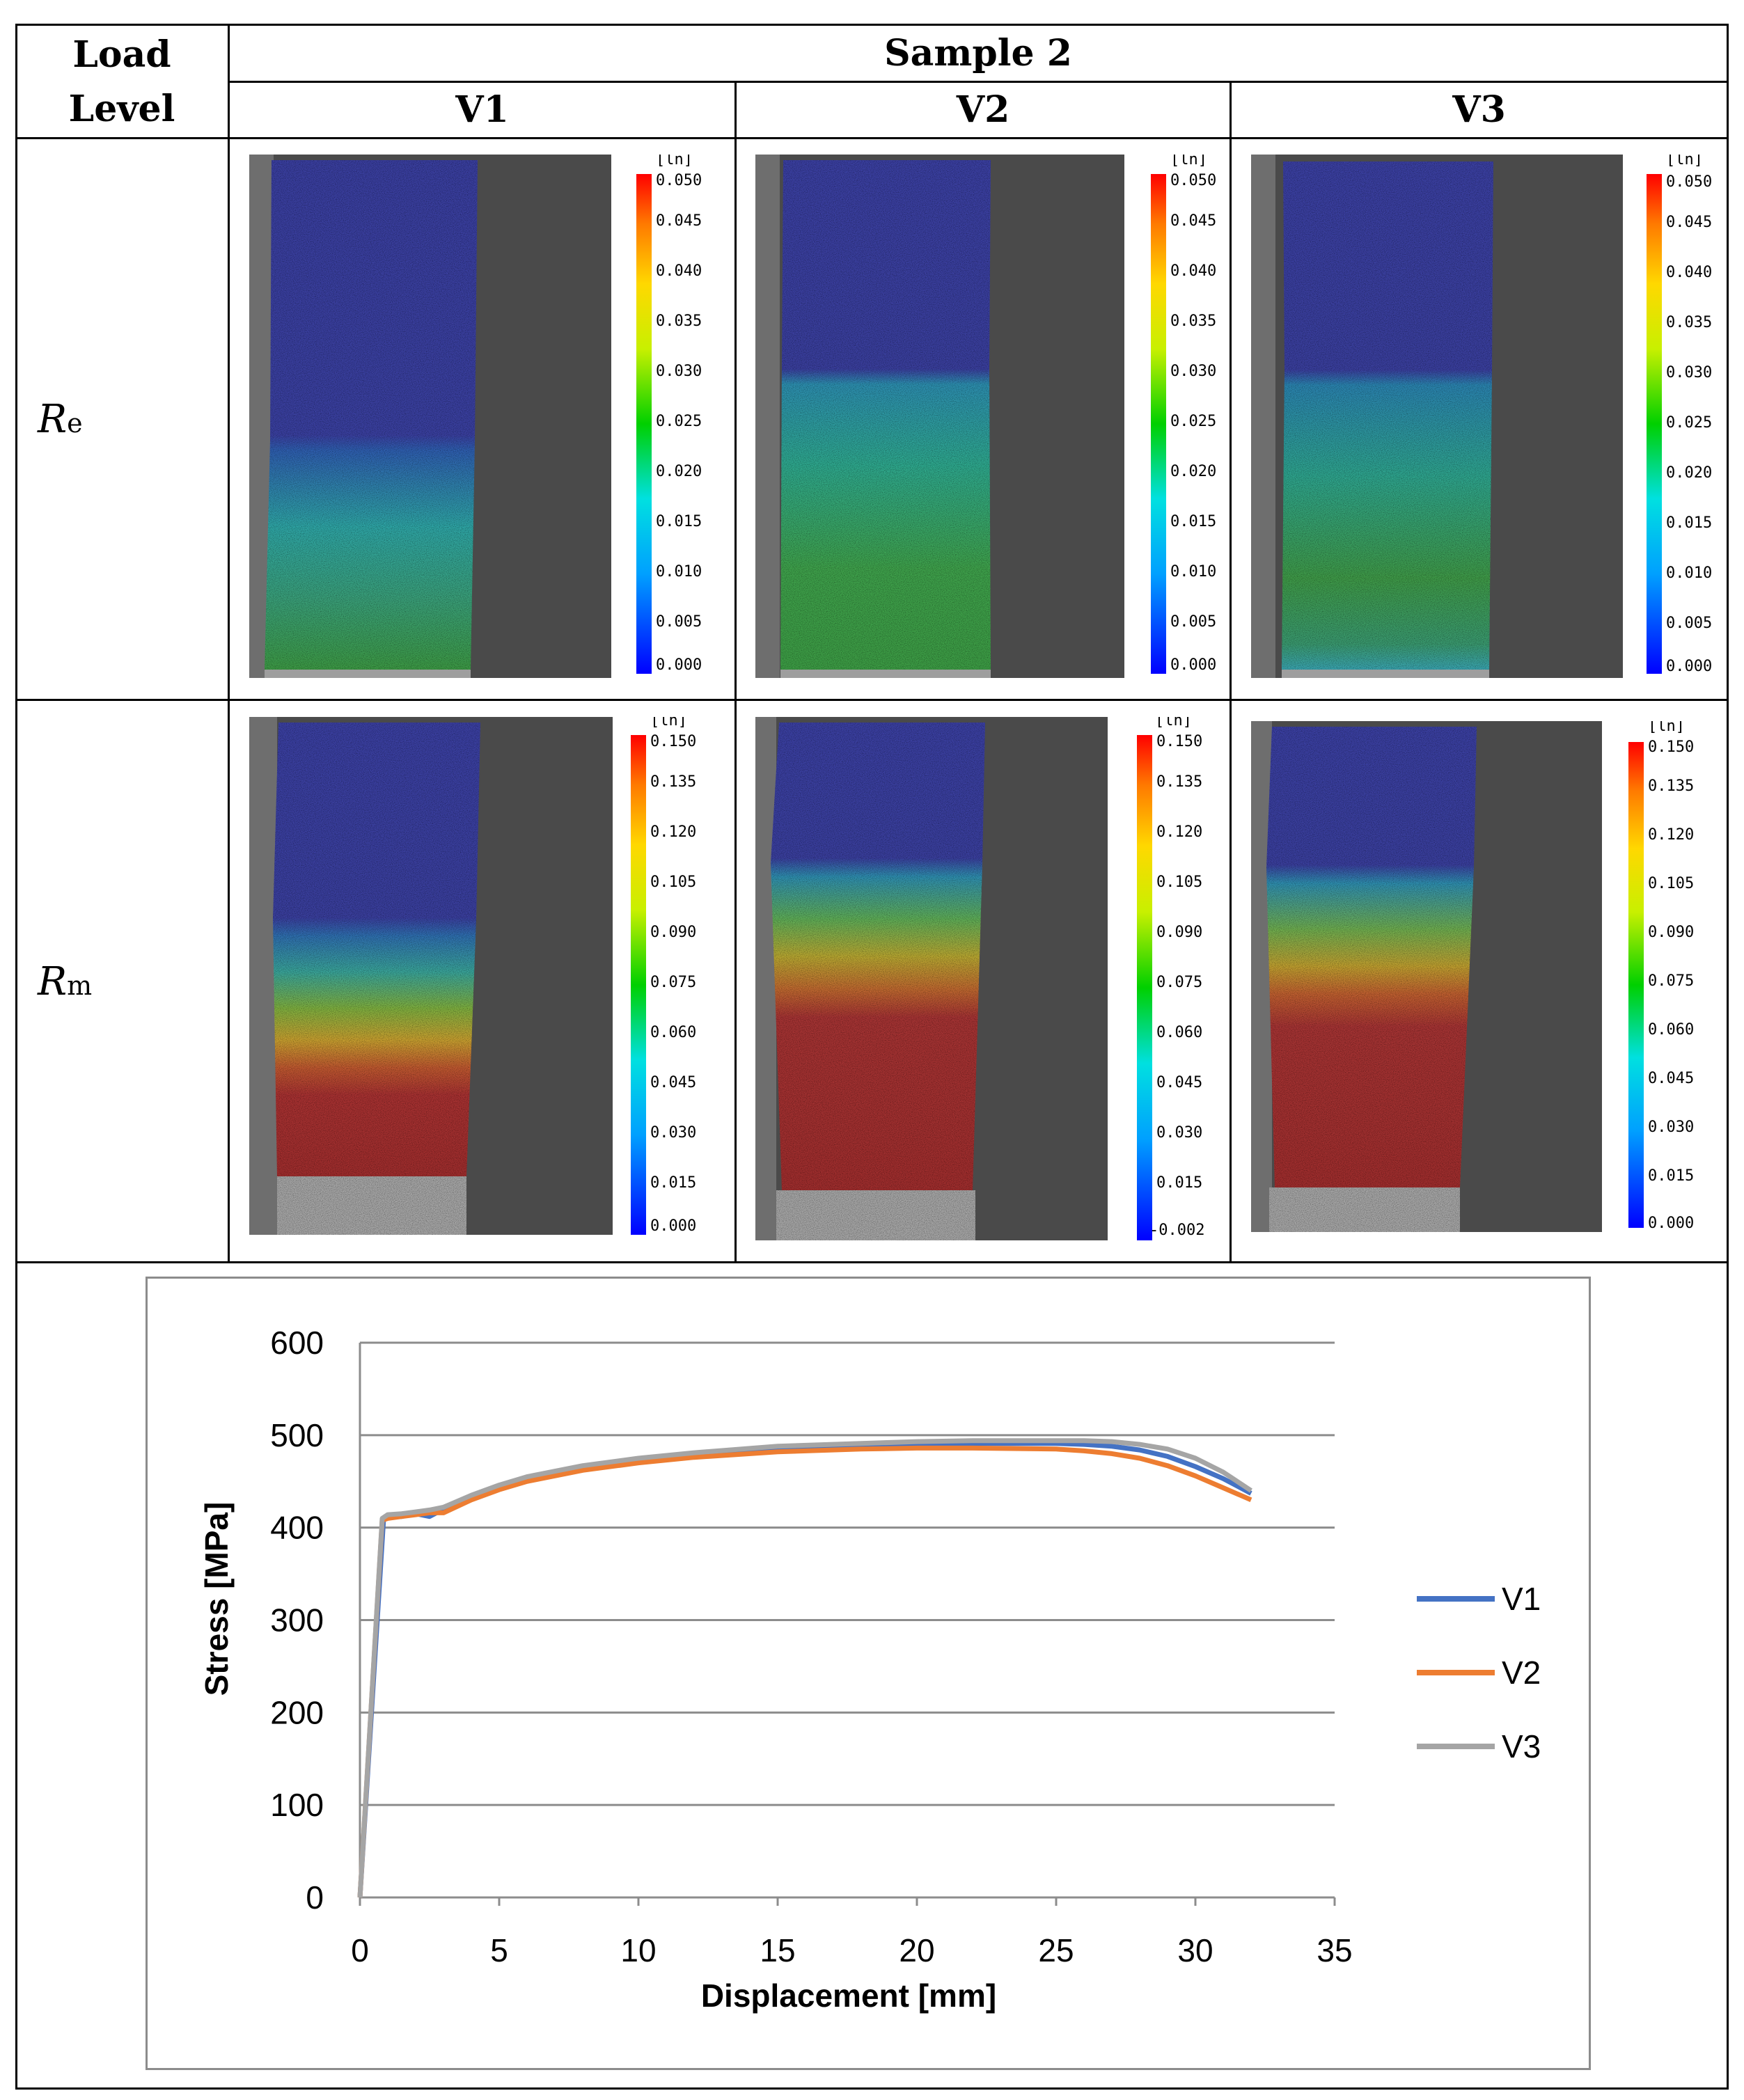  What do you see at coordinates (1728, 1057) in the screenshot?
I see `table-border-right` at bounding box center [1728, 1057].